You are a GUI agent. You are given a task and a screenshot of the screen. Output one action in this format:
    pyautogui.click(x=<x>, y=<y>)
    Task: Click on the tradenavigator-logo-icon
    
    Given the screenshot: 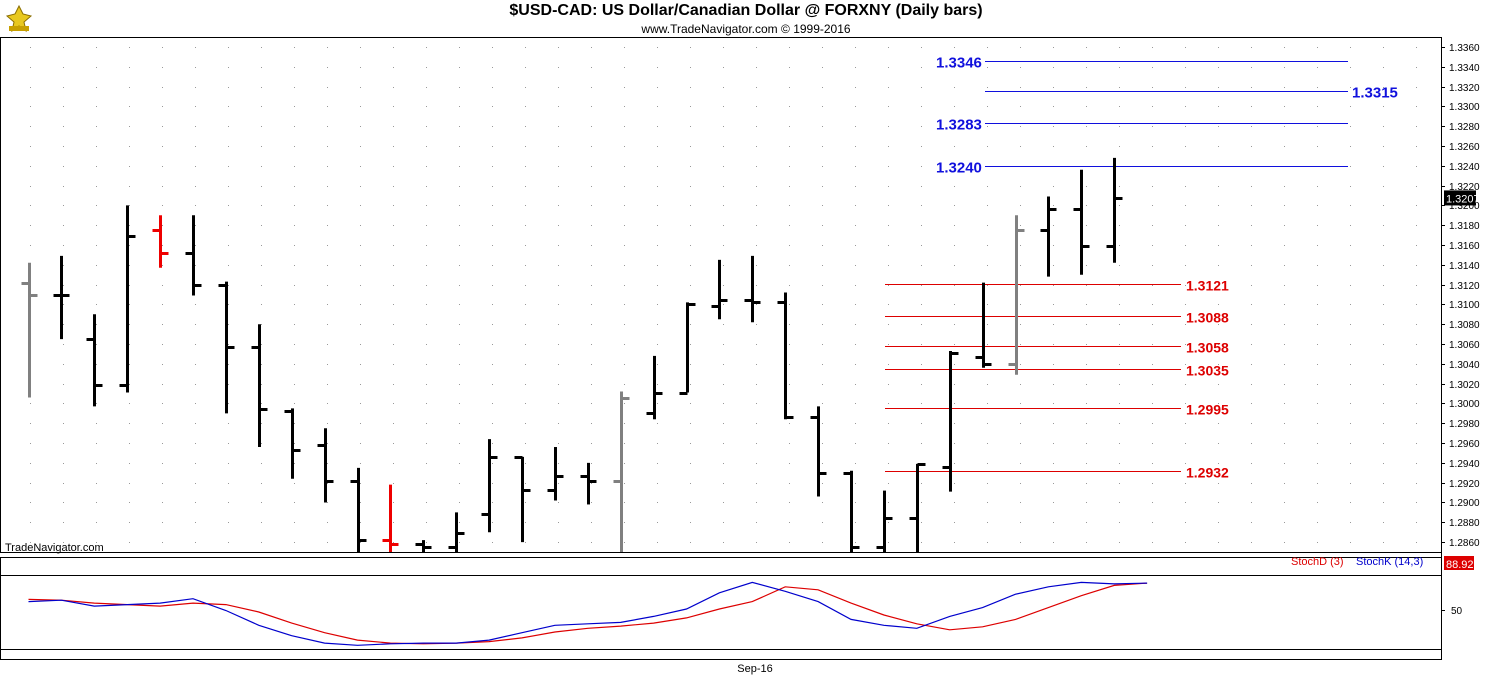 What is the action you would take?
    pyautogui.click(x=19, y=21)
    